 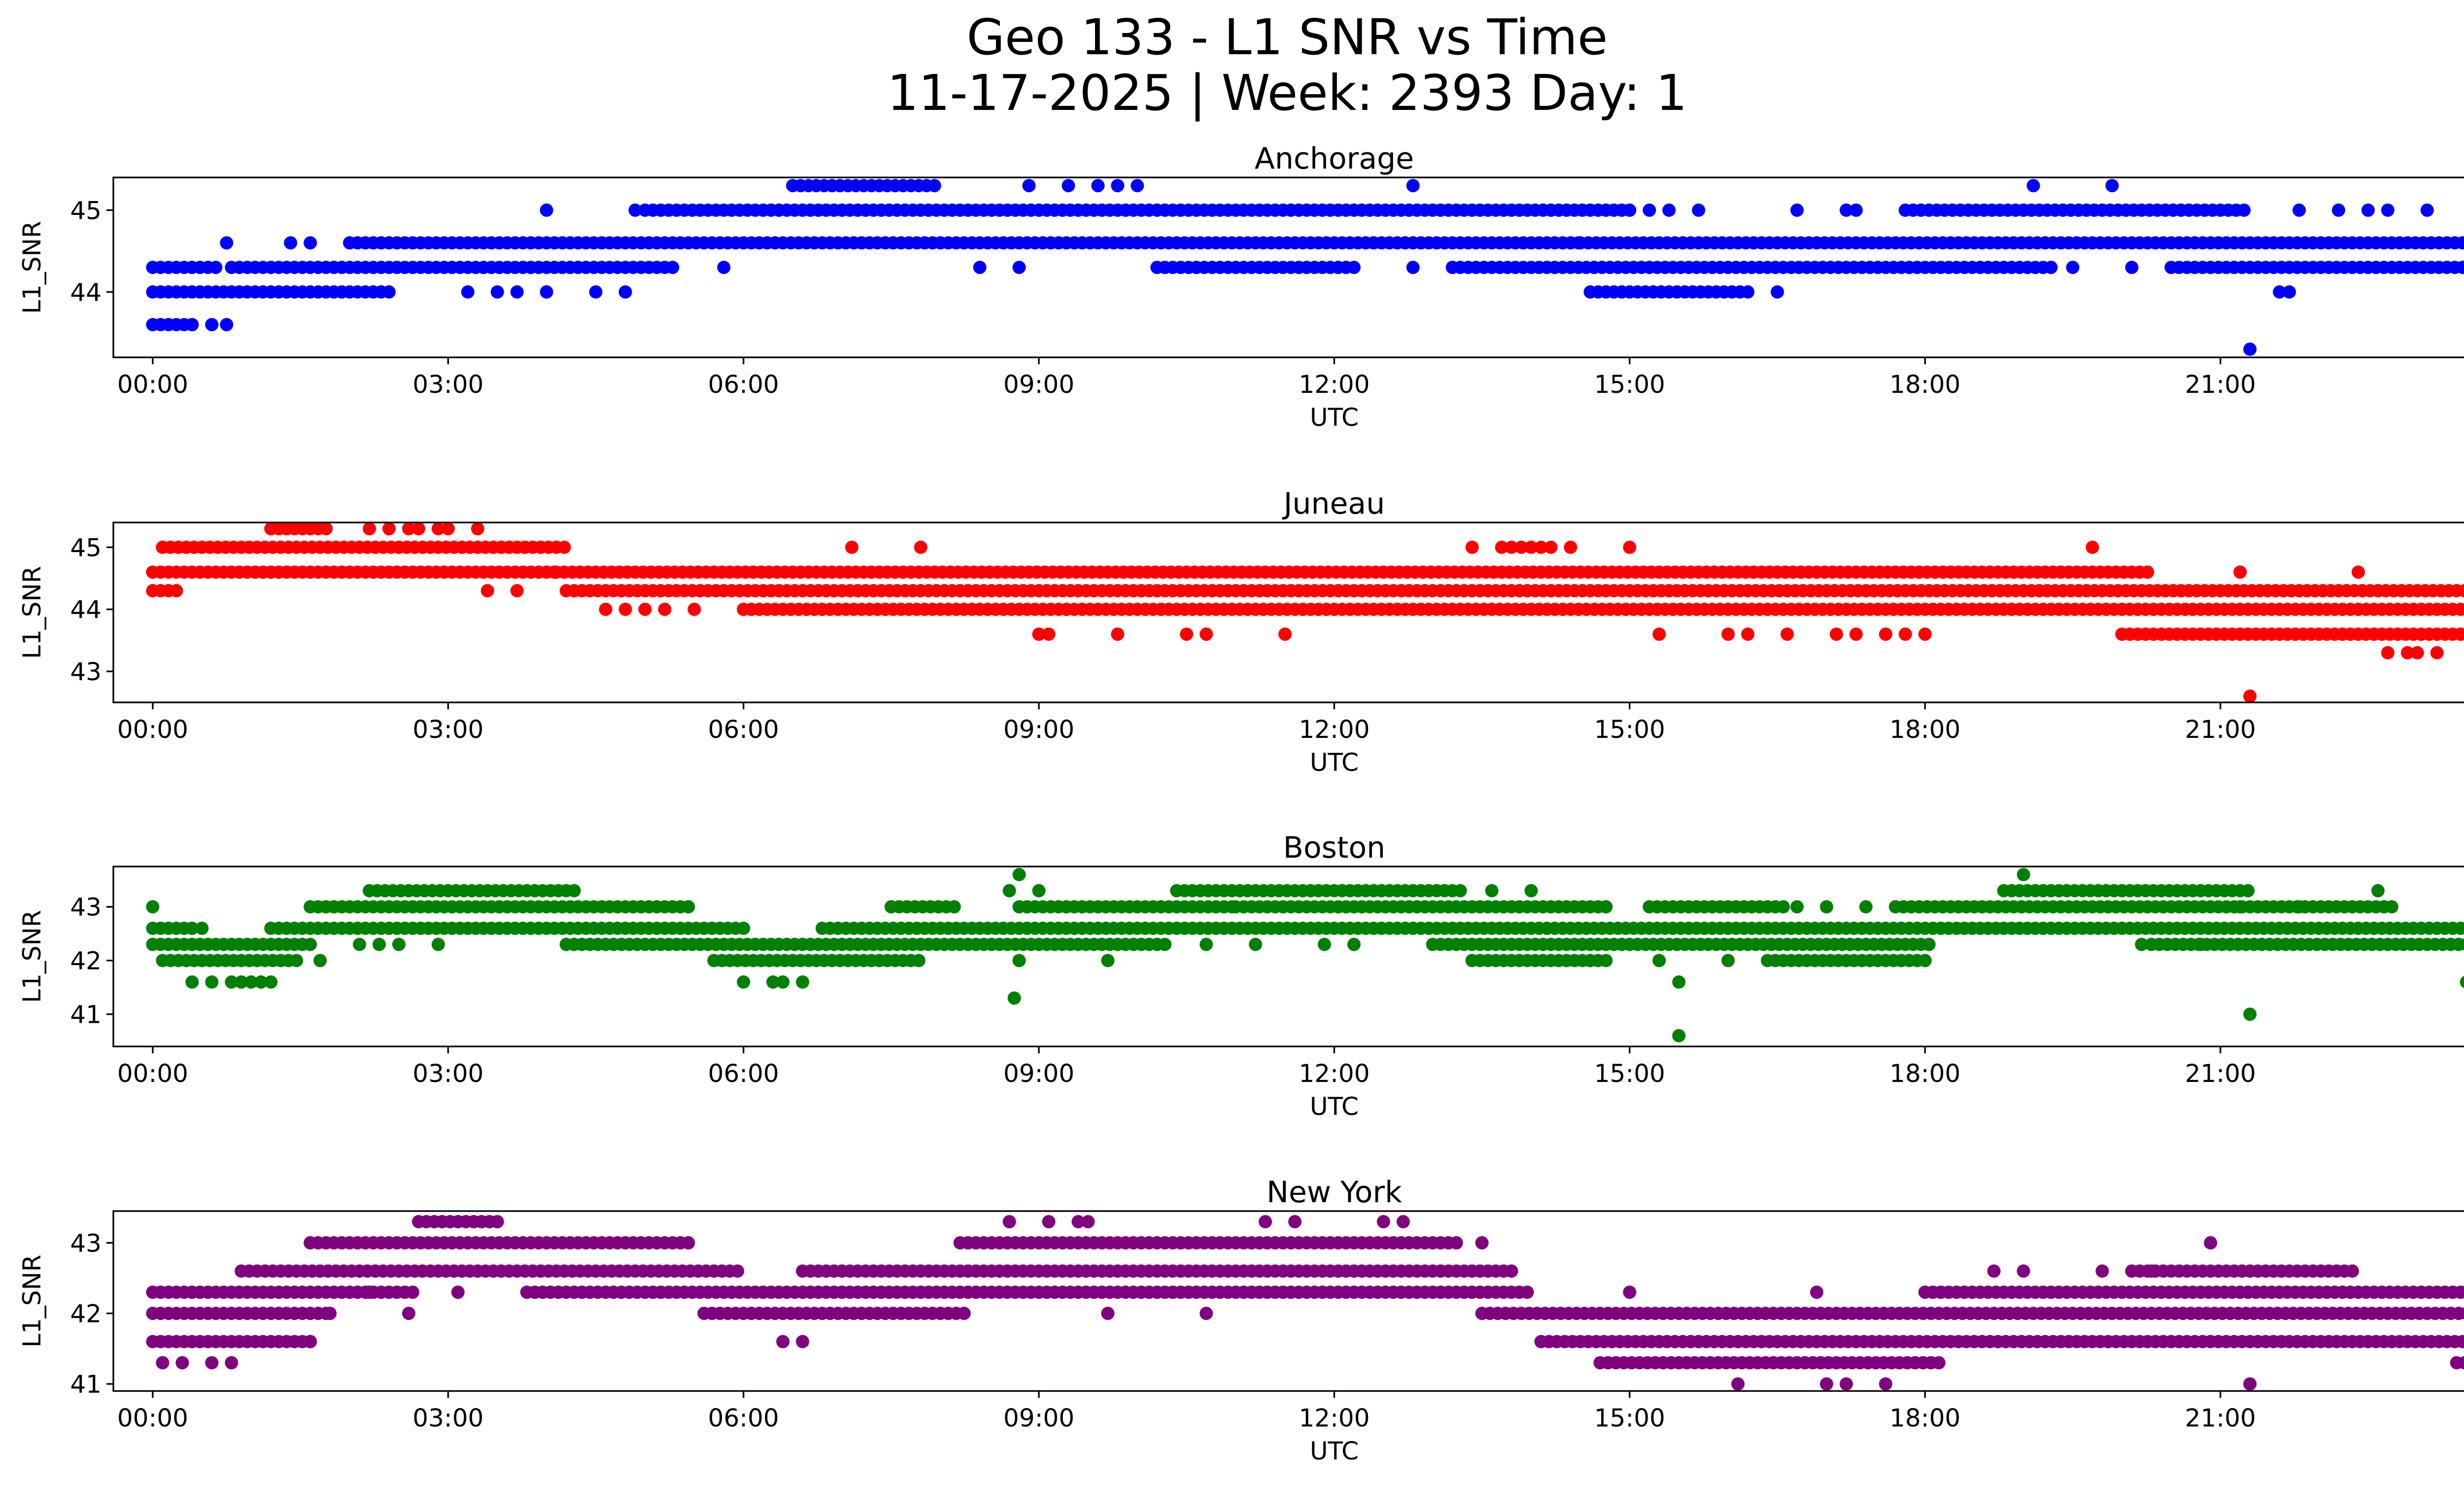 What do you see at coordinates (86, 609) in the screenshot?
I see `juneau-ytick-label: 44` at bounding box center [86, 609].